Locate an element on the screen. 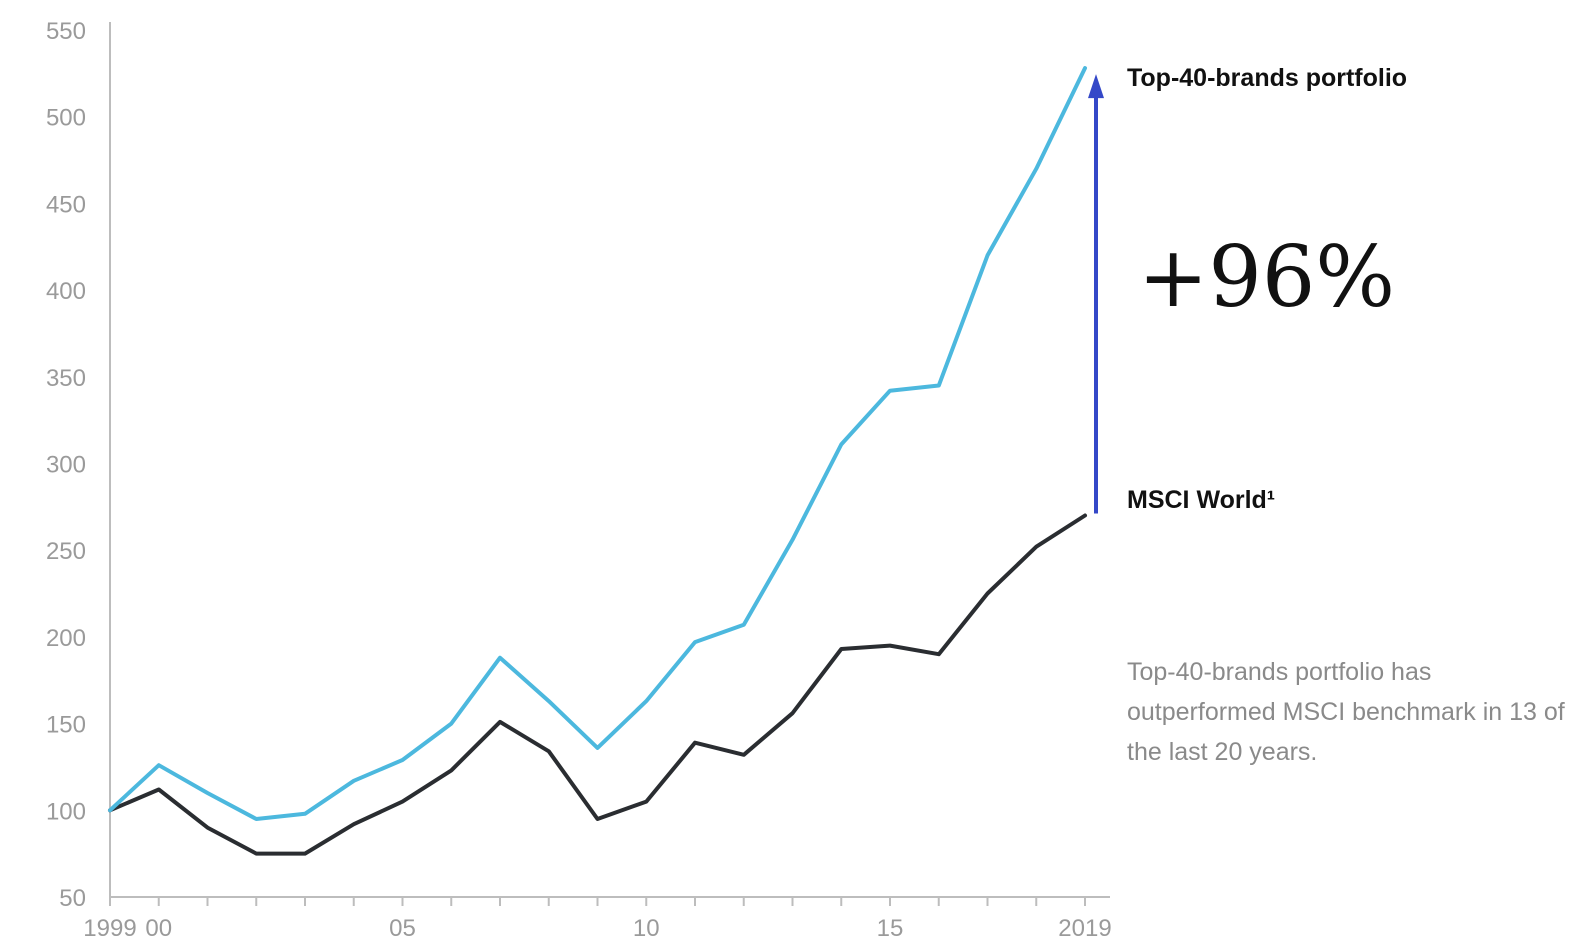  y-tick-label: 550 is located at coordinates (66, 31).